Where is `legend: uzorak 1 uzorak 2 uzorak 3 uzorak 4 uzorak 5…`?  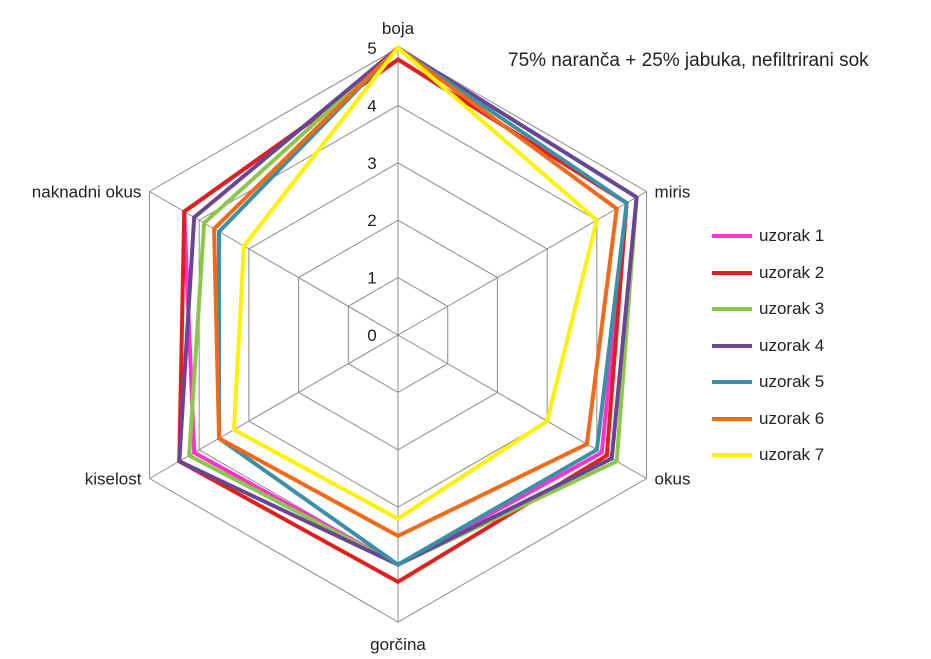 legend: uzorak 1 uzorak 2 uzorak 3 uzorak 4 uzorak 5… is located at coordinates (768, 346).